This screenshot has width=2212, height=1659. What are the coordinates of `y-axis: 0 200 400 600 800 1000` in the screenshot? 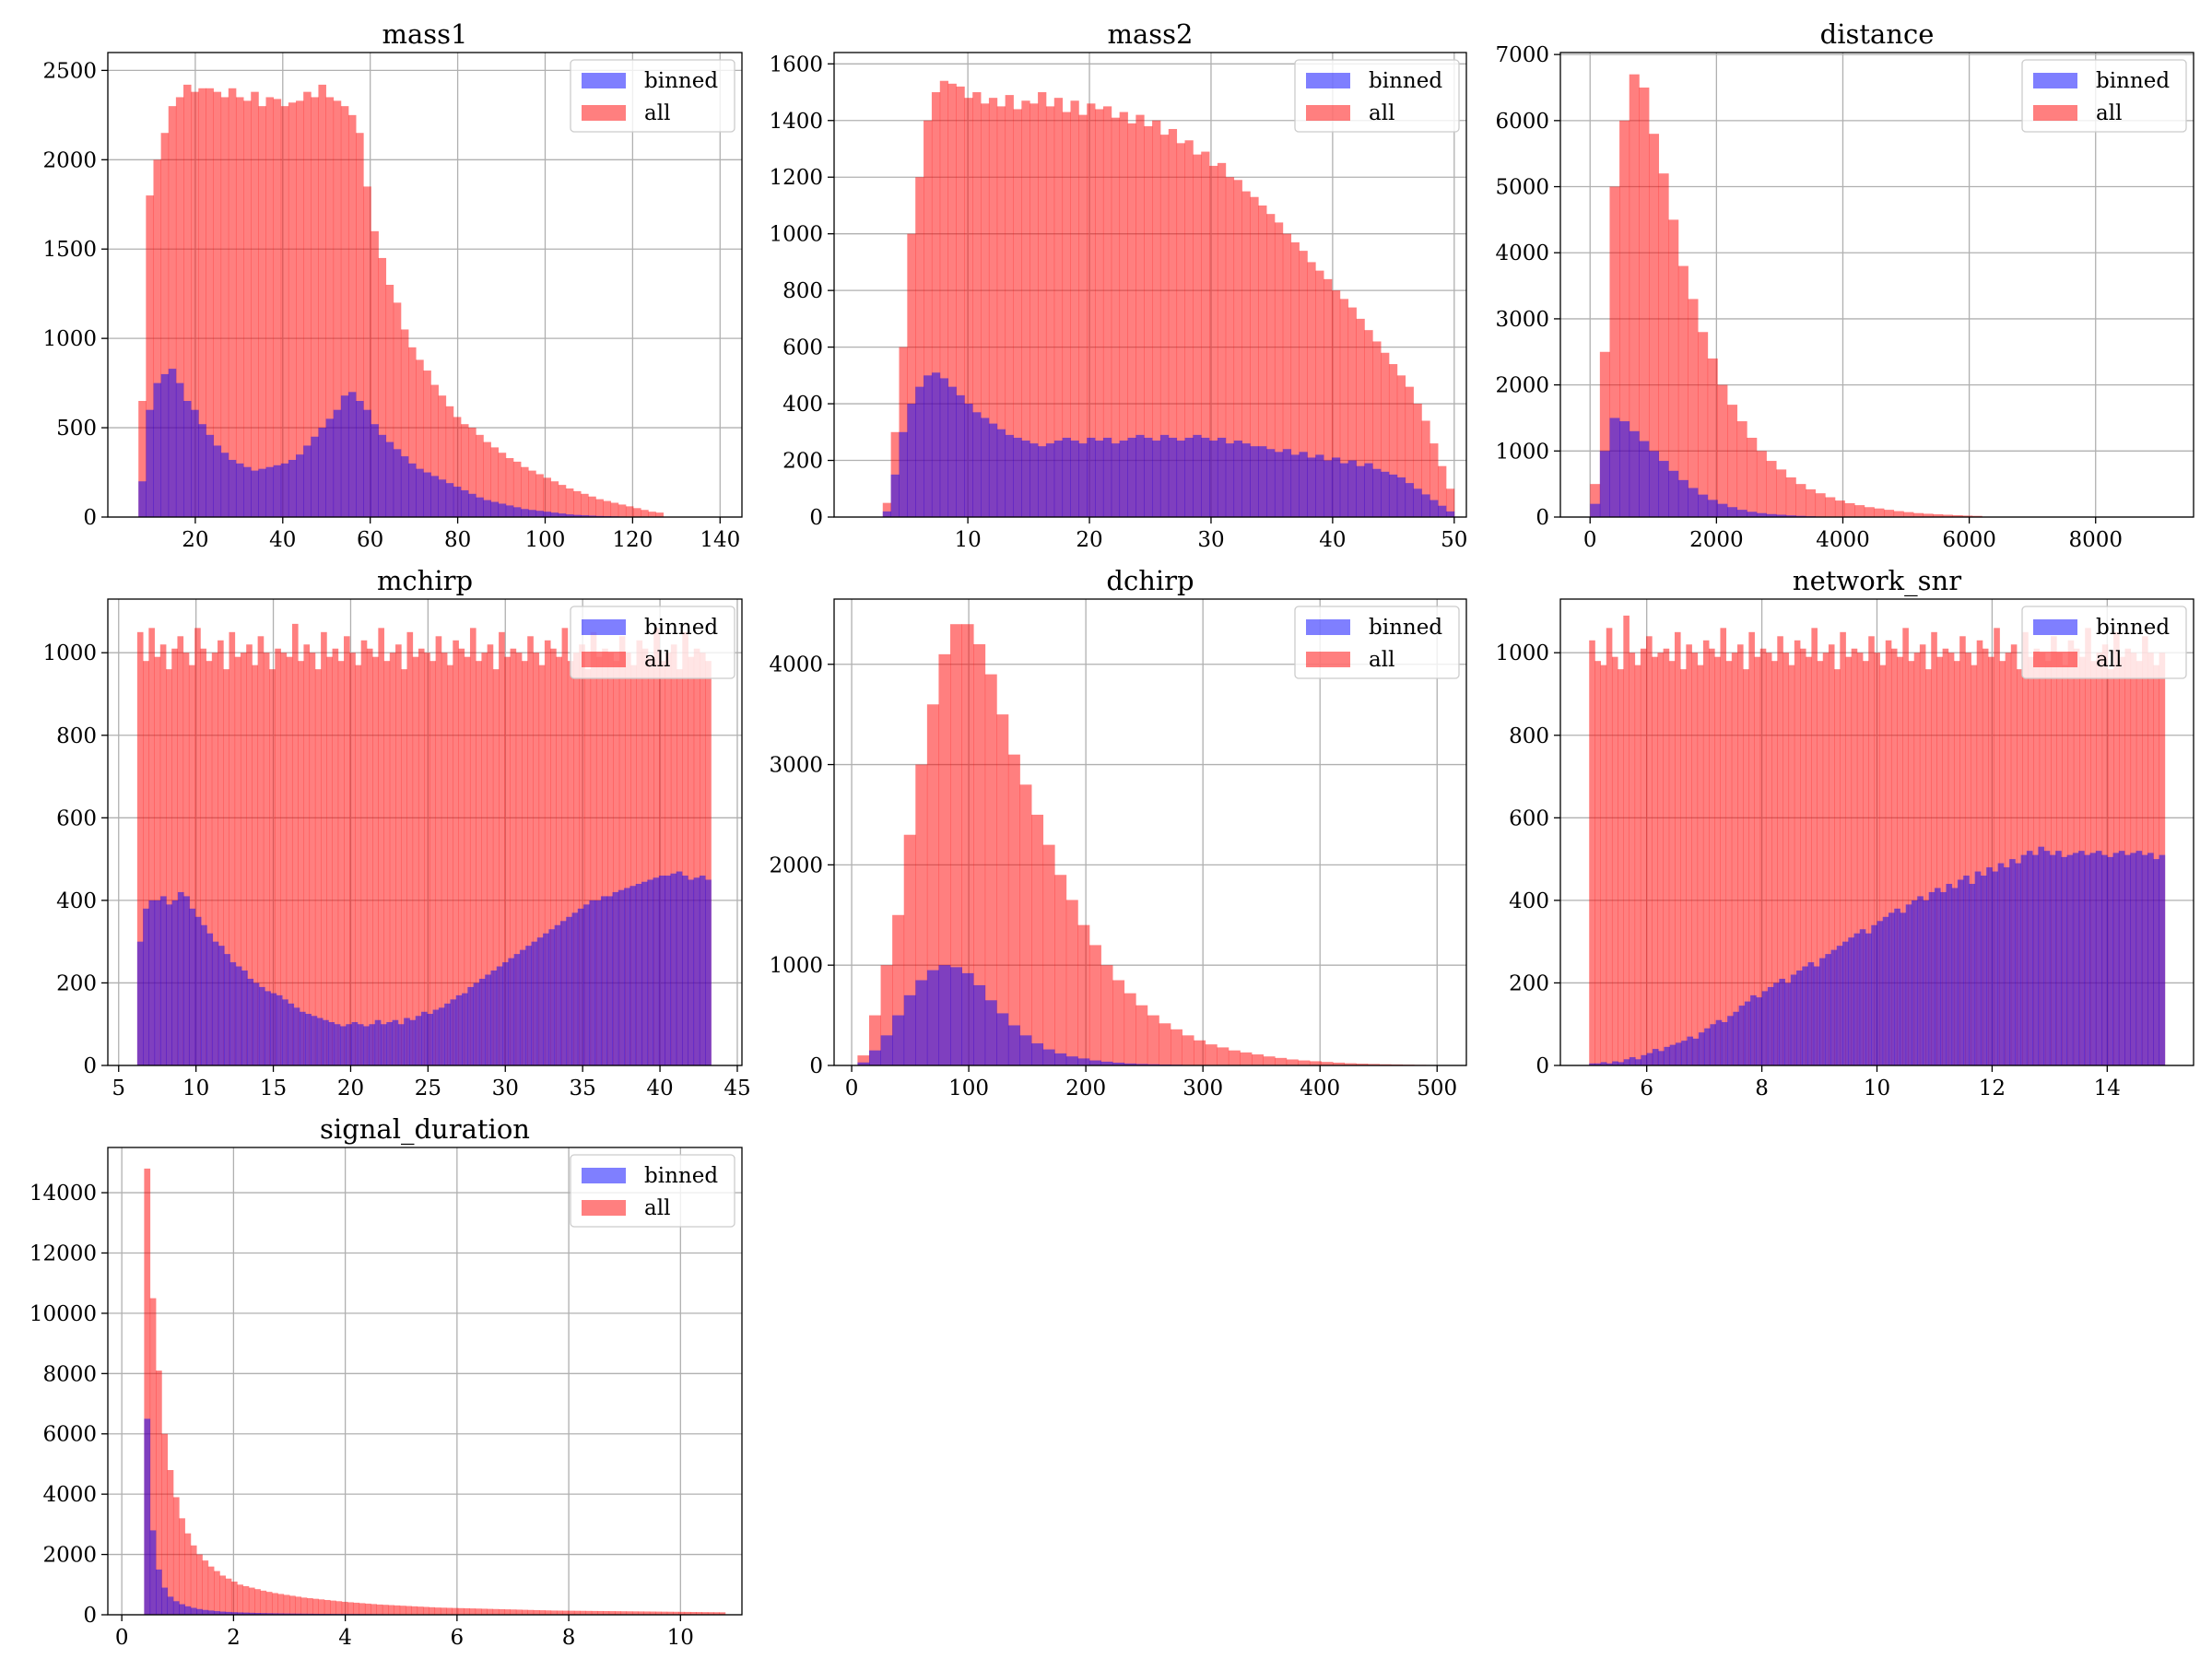 It's located at (1527, 859).